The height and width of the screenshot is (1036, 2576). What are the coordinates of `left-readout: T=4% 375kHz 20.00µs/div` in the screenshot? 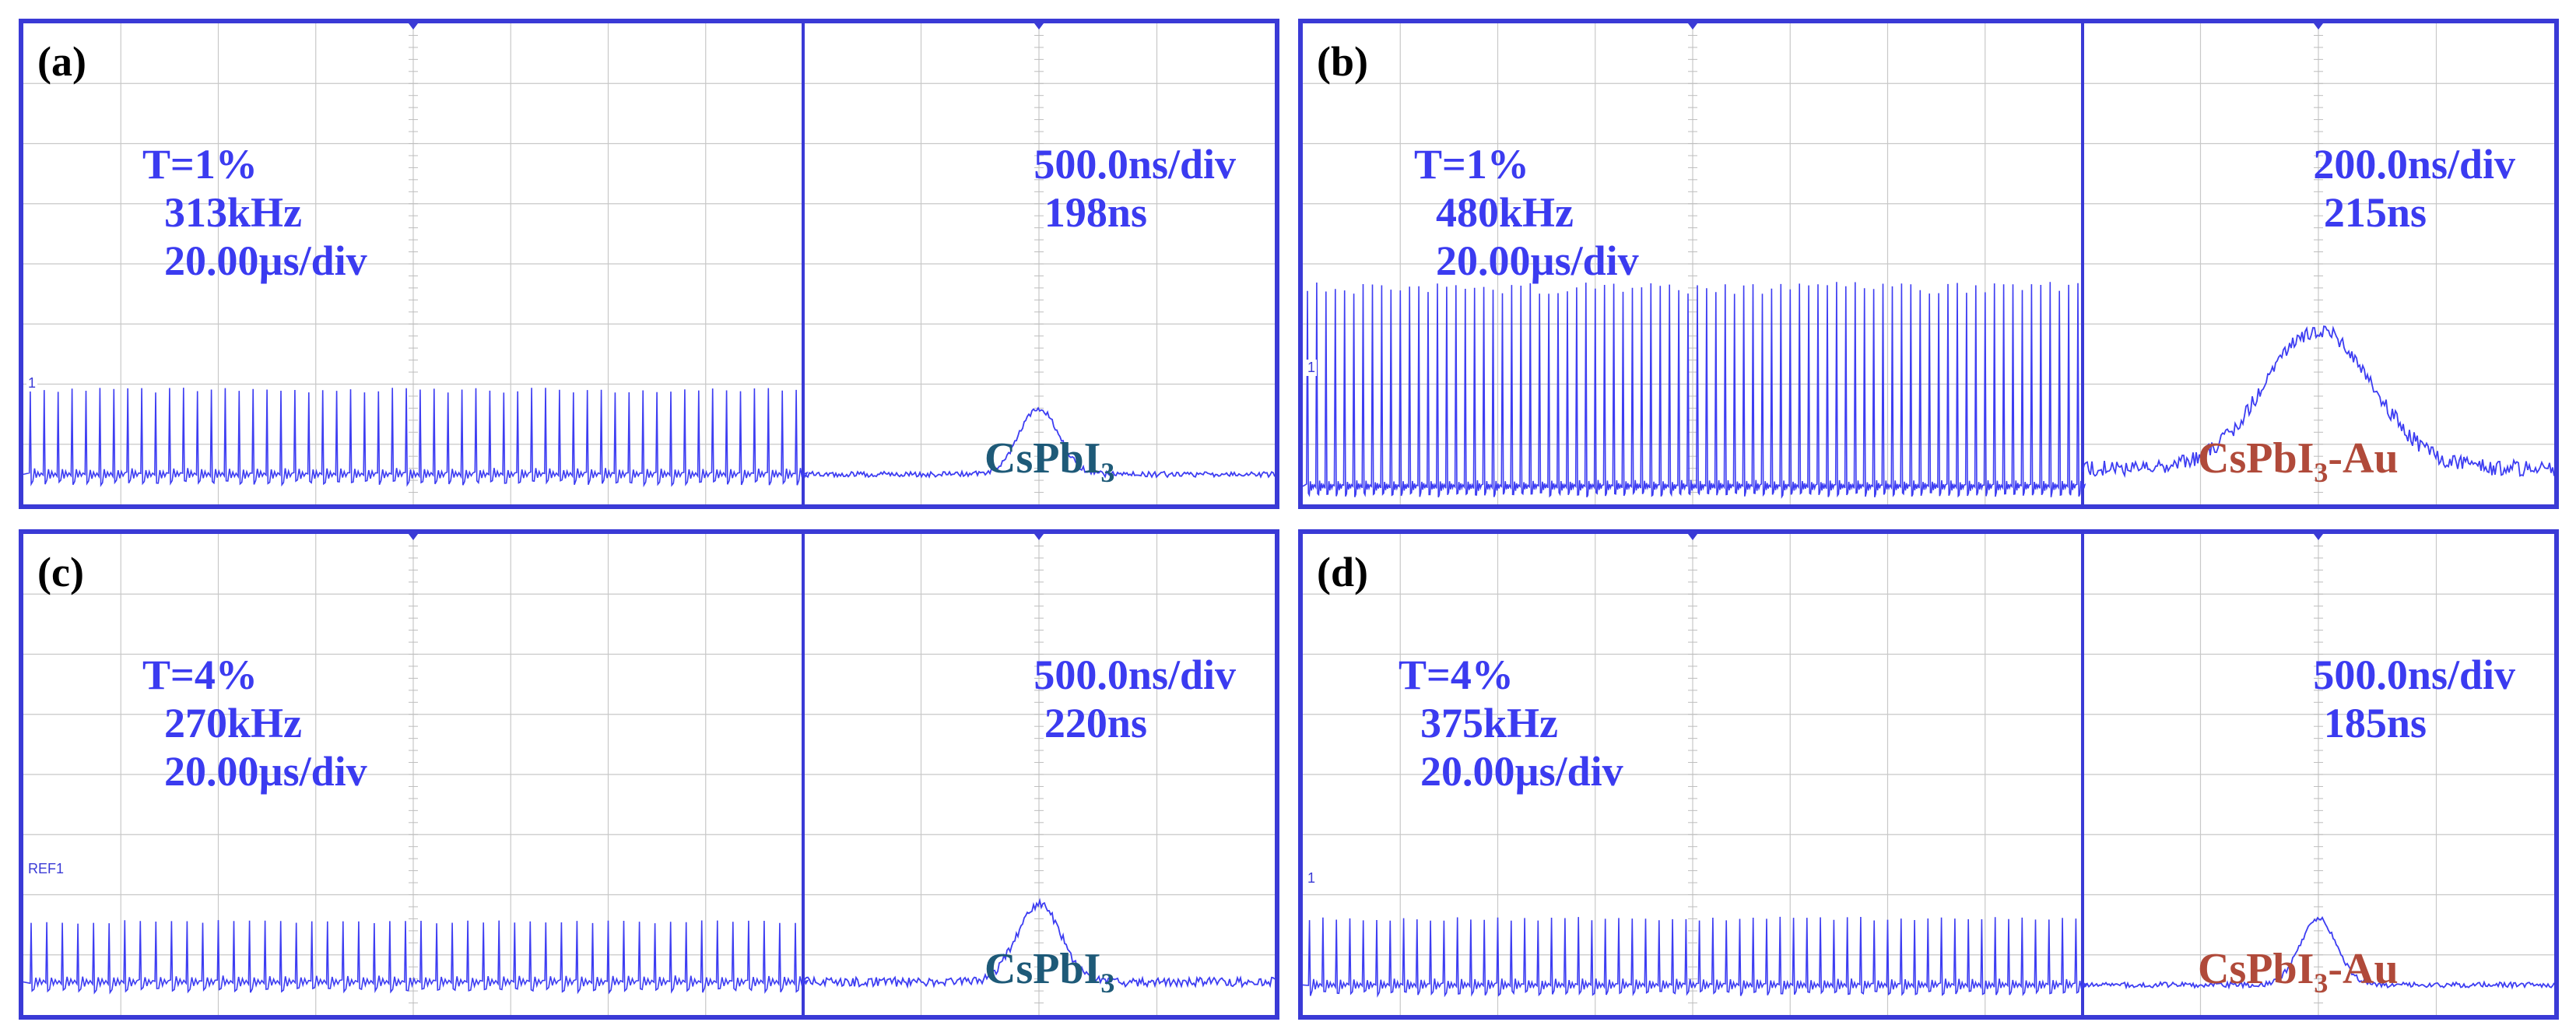 It's located at (1490, 723).